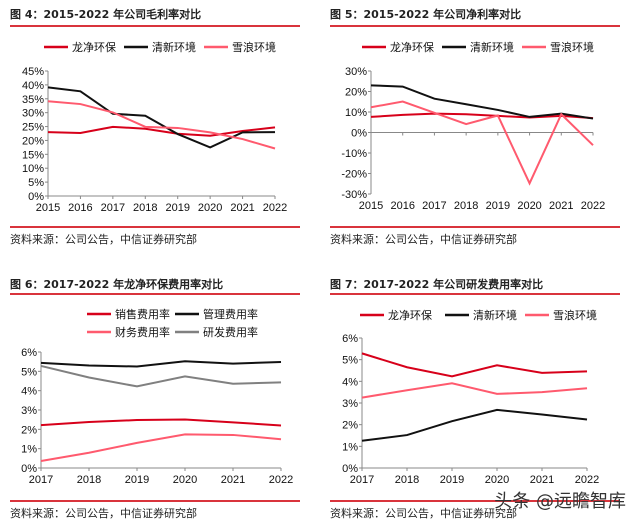 This screenshot has width=640, height=521. What do you see at coordinates (161, 364) in the screenshot?
I see `series-line-管理费用率` at bounding box center [161, 364].